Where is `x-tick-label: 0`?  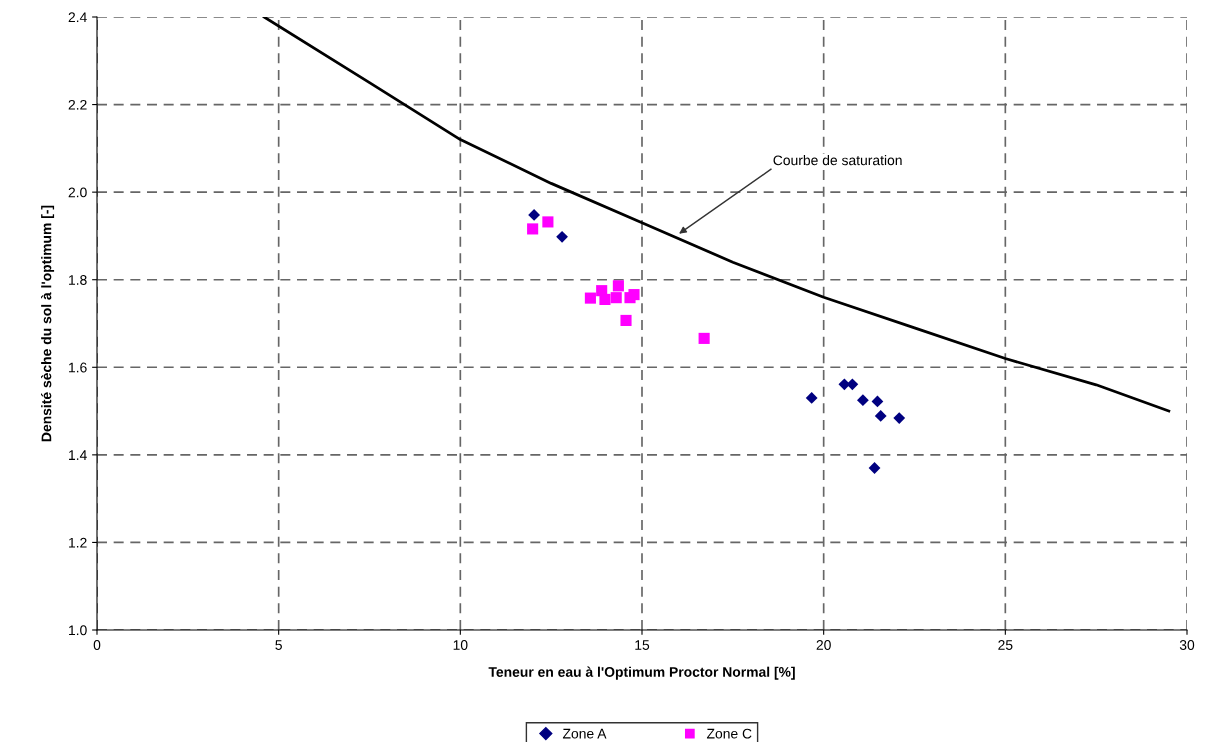
x-tick-label: 0 is located at coordinates (97, 645).